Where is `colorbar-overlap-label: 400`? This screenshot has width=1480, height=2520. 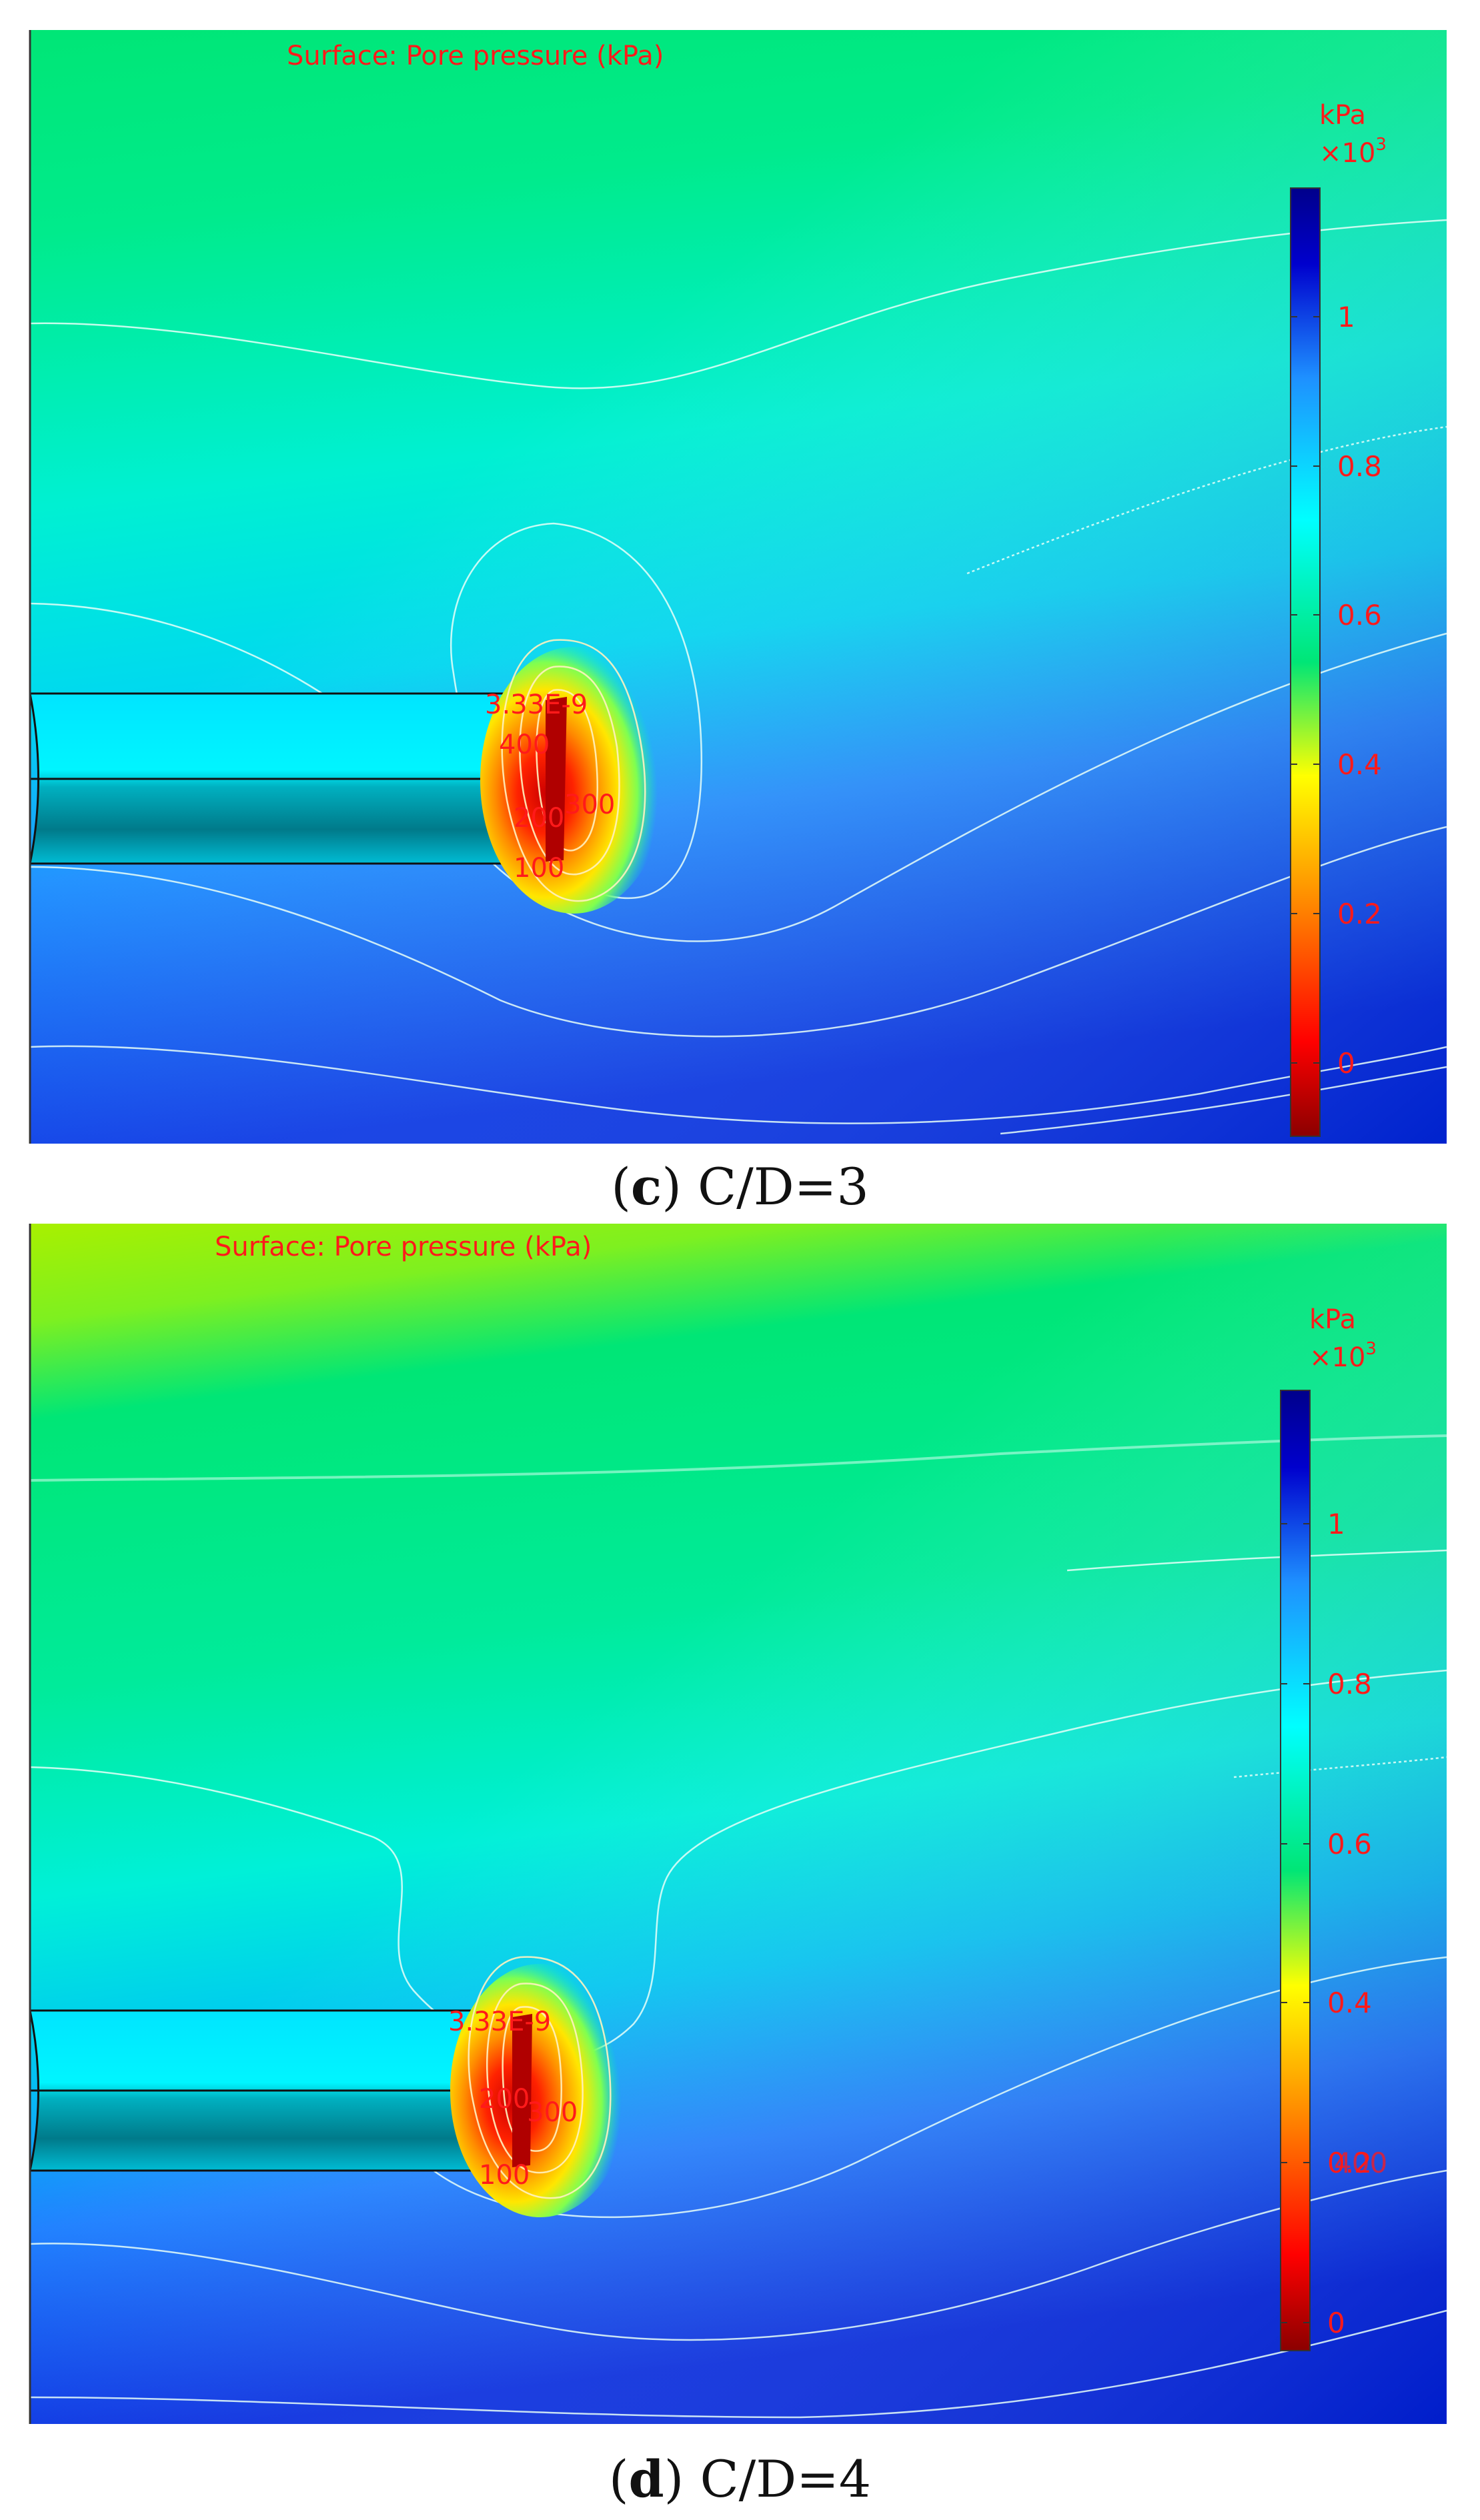 colorbar-overlap-label: 400 is located at coordinates (1360, 2163).